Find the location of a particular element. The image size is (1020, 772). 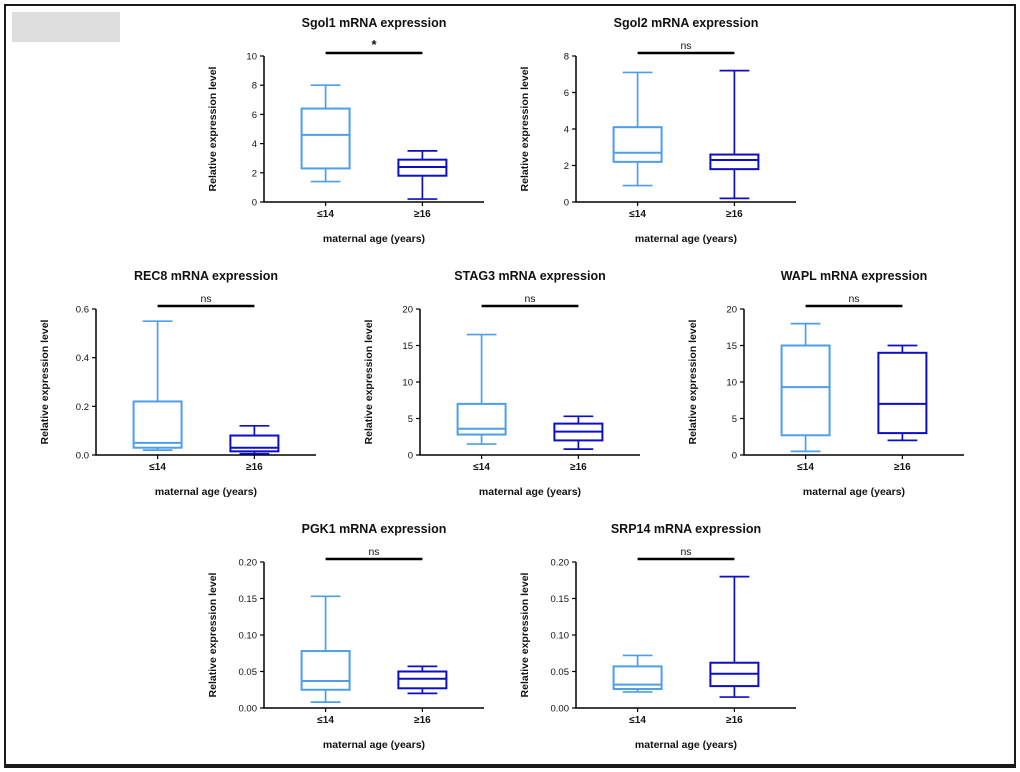

chart-title: Sgol2 mRNA expression is located at coordinates (686, 23).